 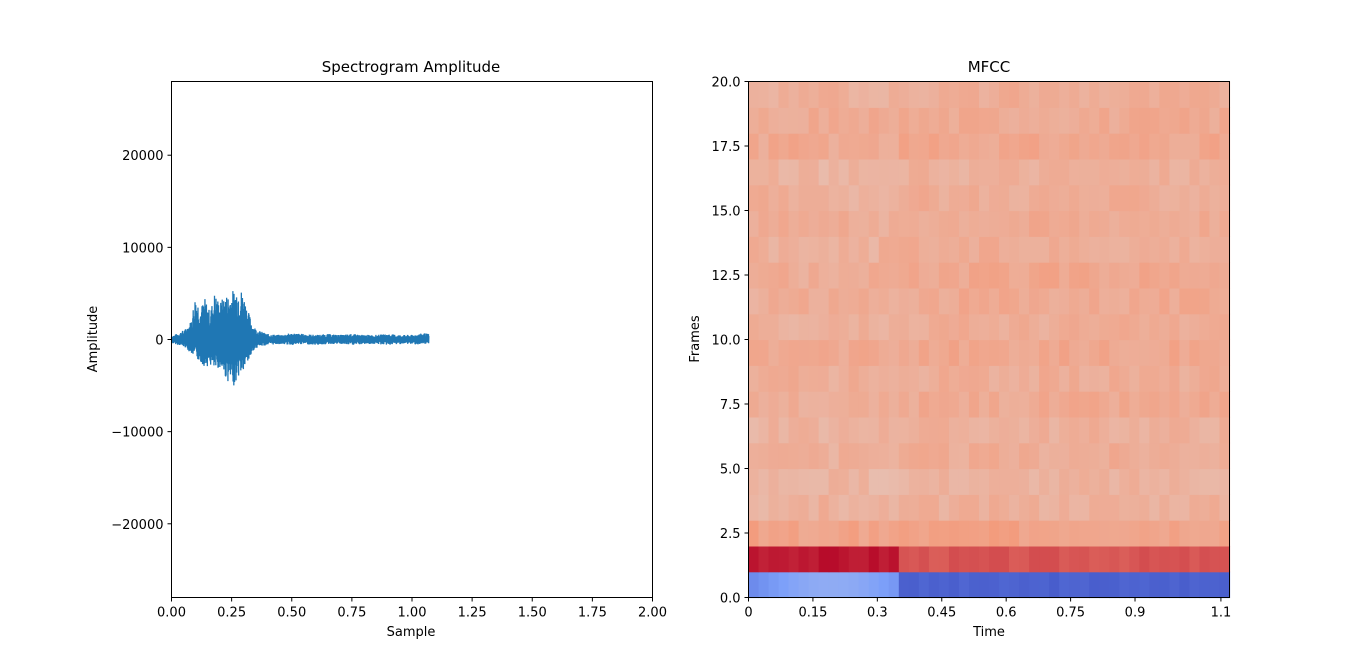 I want to click on amplitude-y-tick-label: 20000, so click(x=142, y=156).